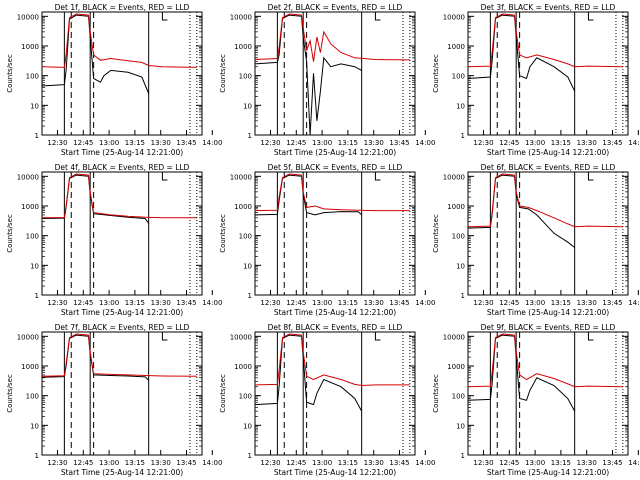  Describe the element at coordinates (122, 7) in the screenshot. I see `chart-title: Det 1f, BLACK = Events, RED = LLD` at that location.